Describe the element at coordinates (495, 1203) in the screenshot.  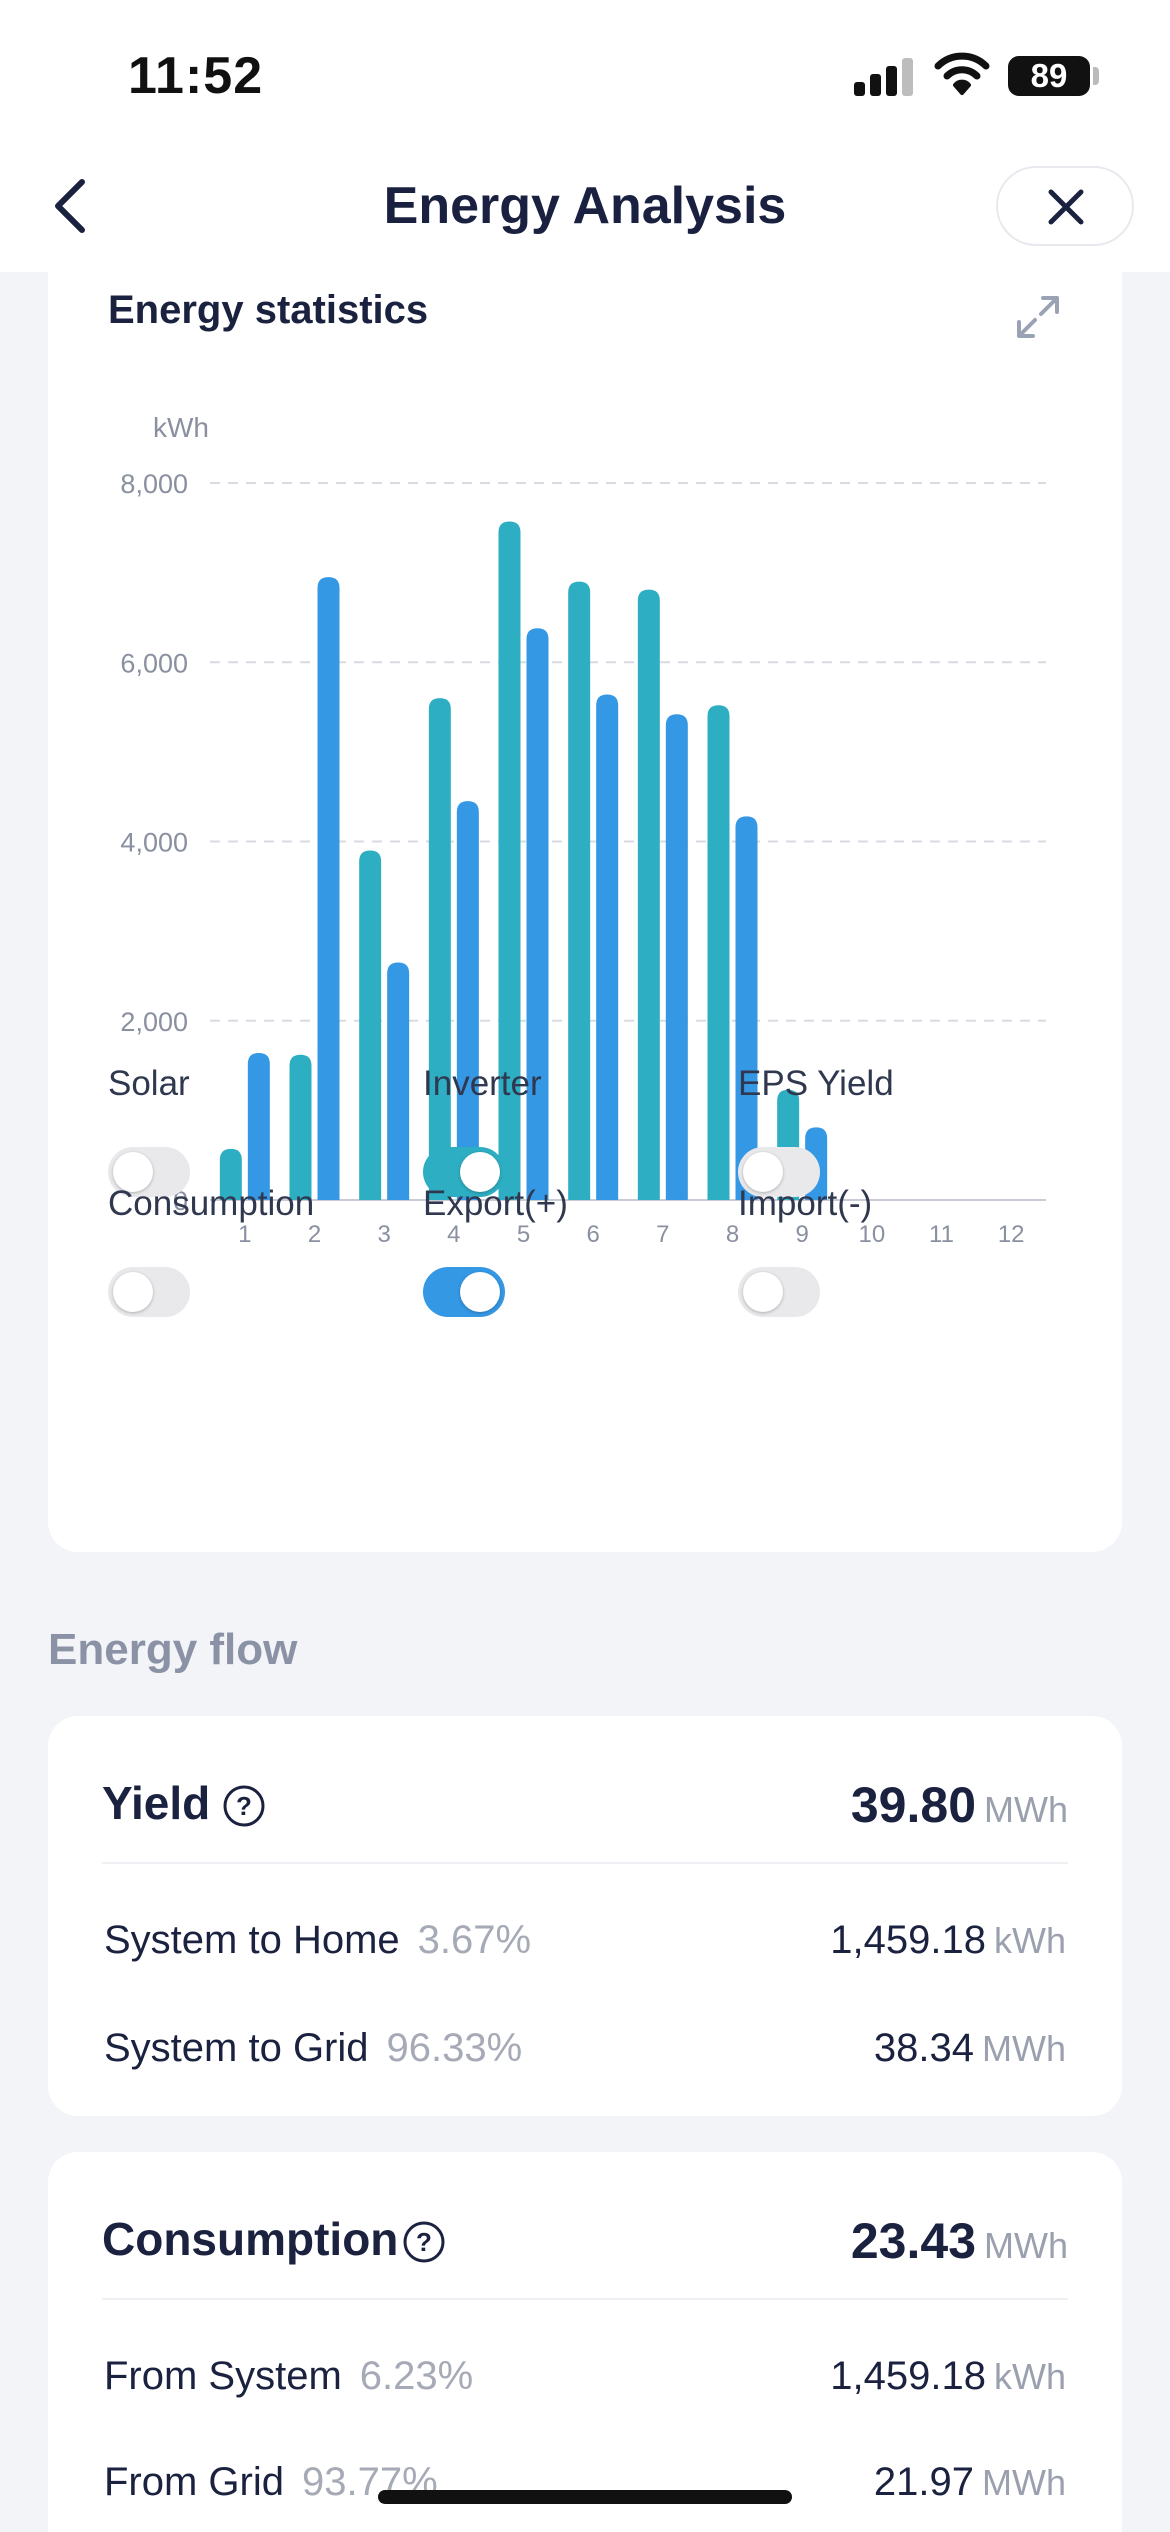
I see `toggle-label-export: Export(+)` at that location.